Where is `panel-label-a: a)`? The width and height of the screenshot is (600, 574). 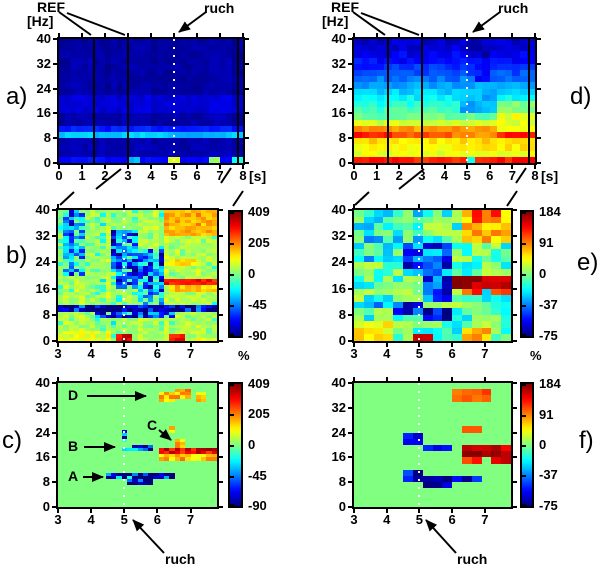
panel-label-a: a) is located at coordinates (17, 96).